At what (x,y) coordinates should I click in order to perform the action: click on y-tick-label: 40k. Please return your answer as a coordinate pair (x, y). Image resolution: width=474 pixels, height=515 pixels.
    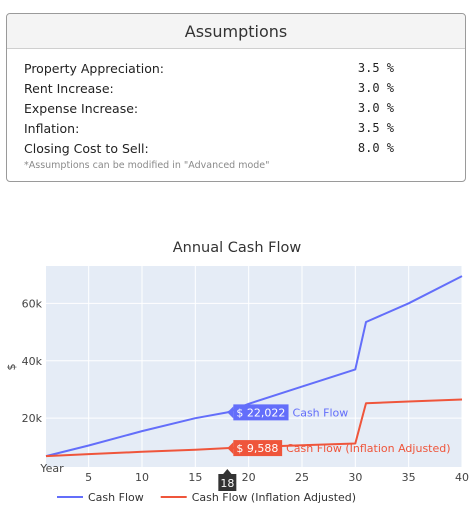
    Looking at the image, I should click on (32, 361).